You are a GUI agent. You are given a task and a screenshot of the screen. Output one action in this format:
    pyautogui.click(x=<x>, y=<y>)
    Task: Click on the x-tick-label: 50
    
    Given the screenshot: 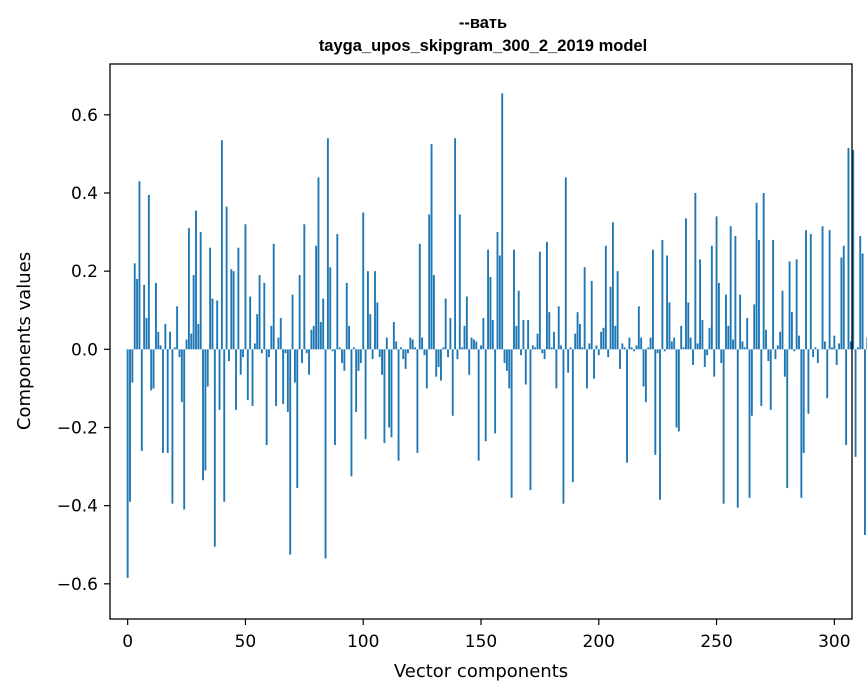 What is the action you would take?
    pyautogui.click(x=246, y=642)
    